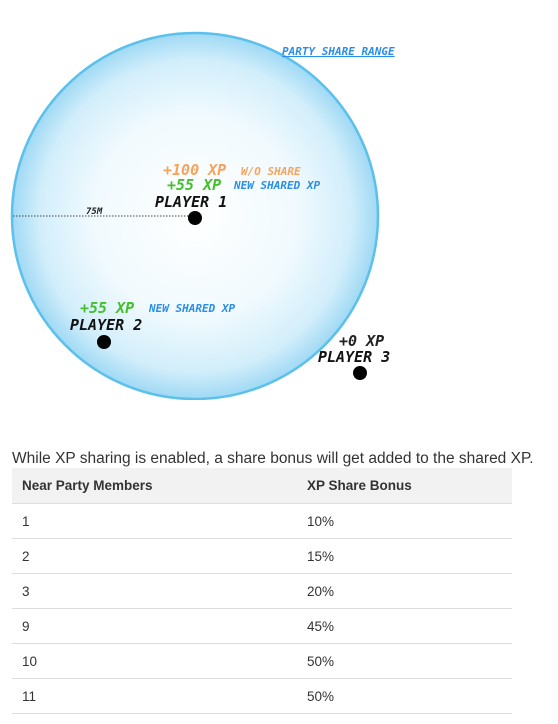  Describe the element at coordinates (154, 626) in the screenshot. I see `near-party-members-cell: 9` at that location.